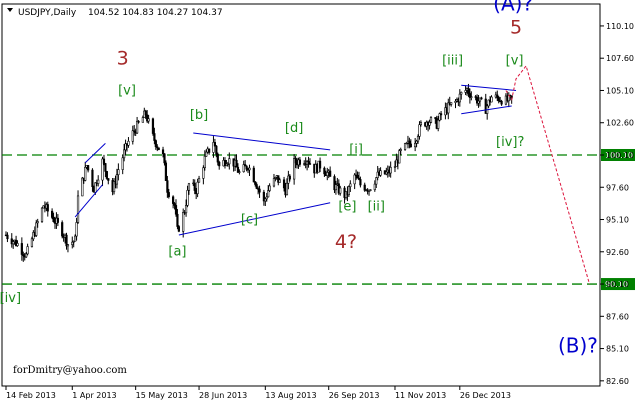 This screenshot has width=636, height=404. Describe the element at coordinates (346, 242) in the screenshot. I see `wave-label: 4?` at that location.